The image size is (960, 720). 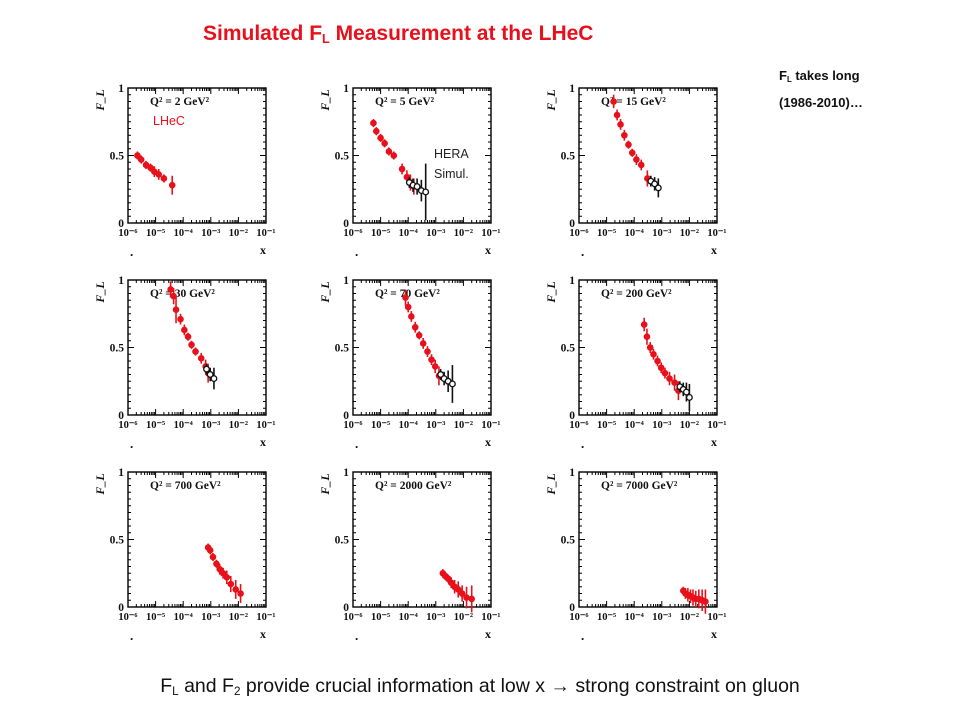 I want to click on q2-label: Q² = 2 GeV², so click(x=180, y=102).